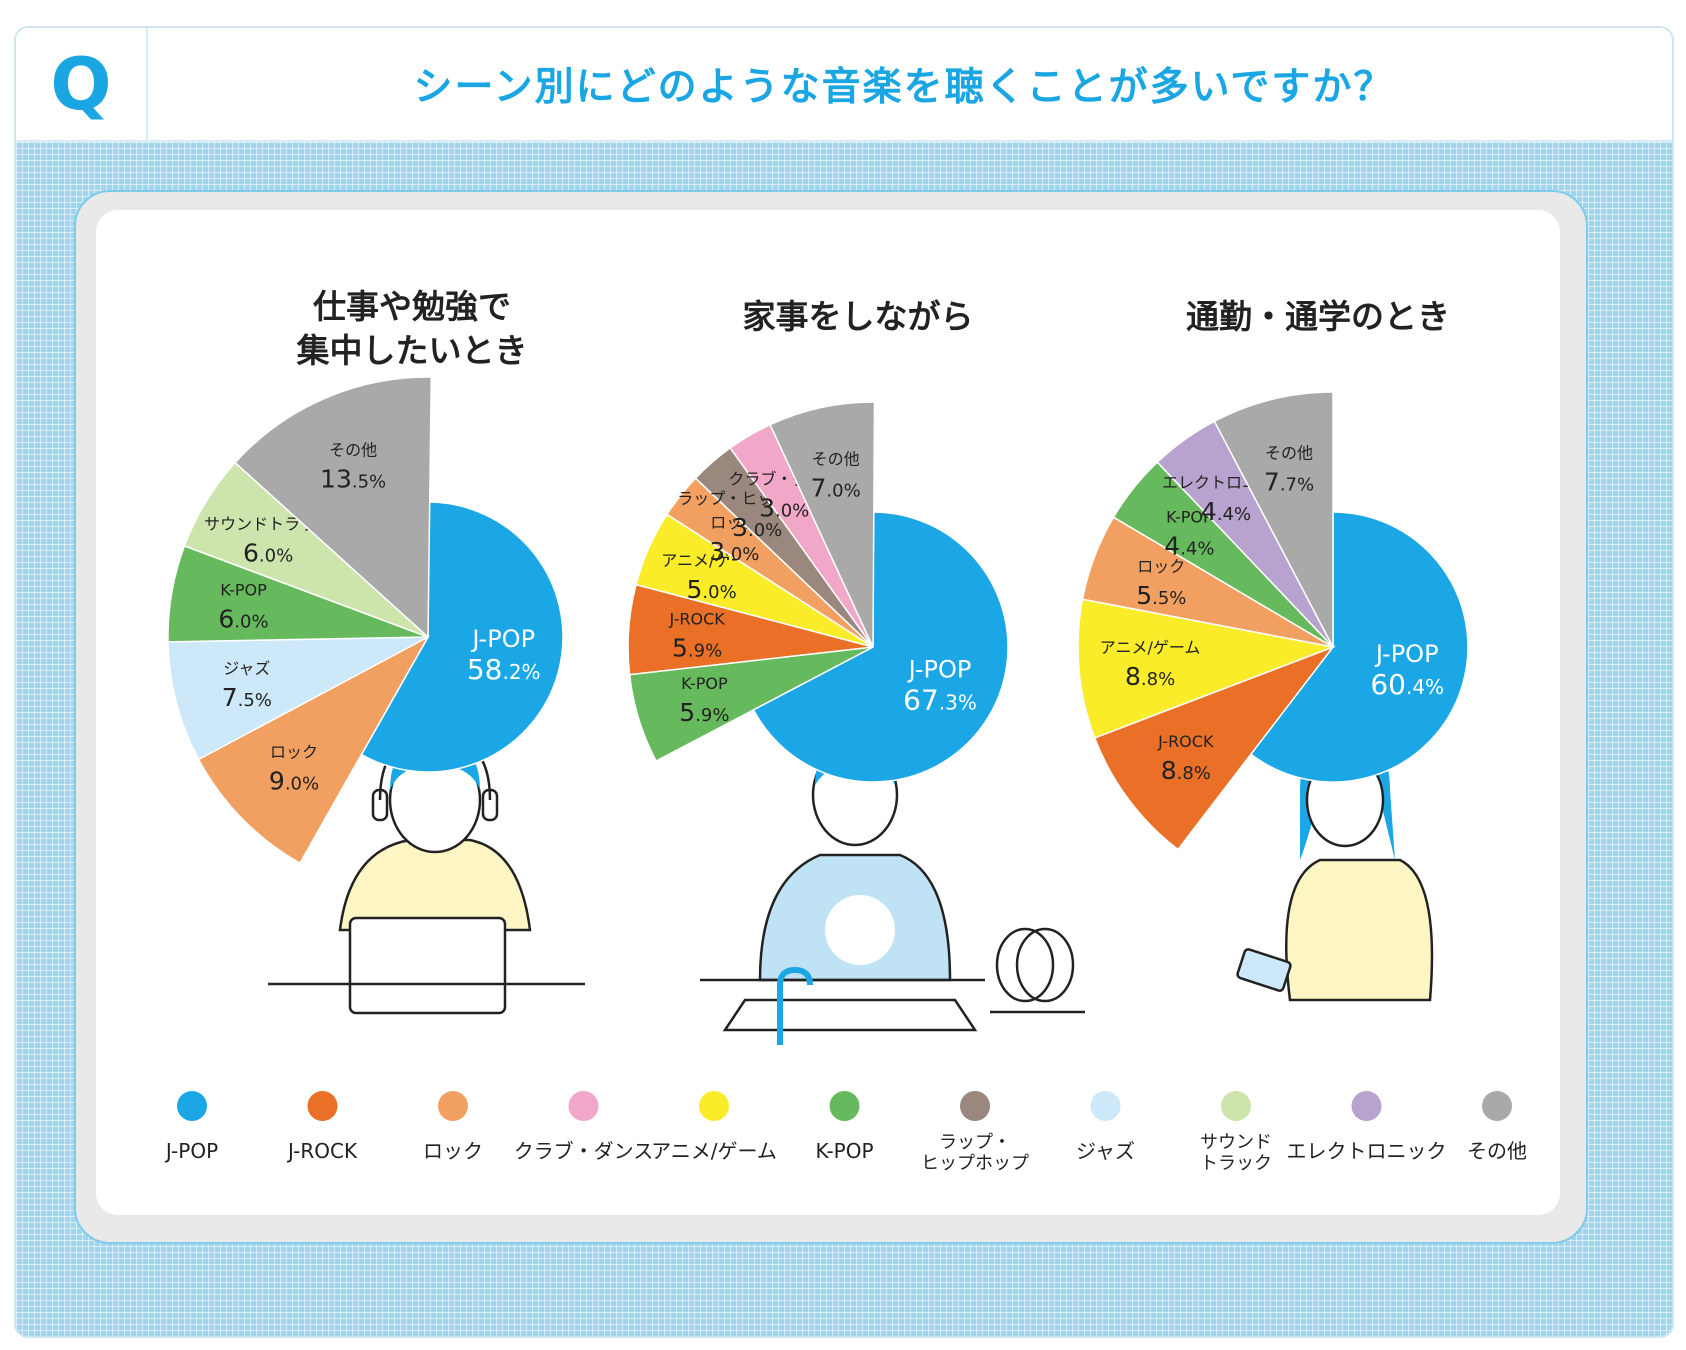  What do you see at coordinates (1236, 1142) in the screenshot?
I see `legend-label: サウンド` at bounding box center [1236, 1142].